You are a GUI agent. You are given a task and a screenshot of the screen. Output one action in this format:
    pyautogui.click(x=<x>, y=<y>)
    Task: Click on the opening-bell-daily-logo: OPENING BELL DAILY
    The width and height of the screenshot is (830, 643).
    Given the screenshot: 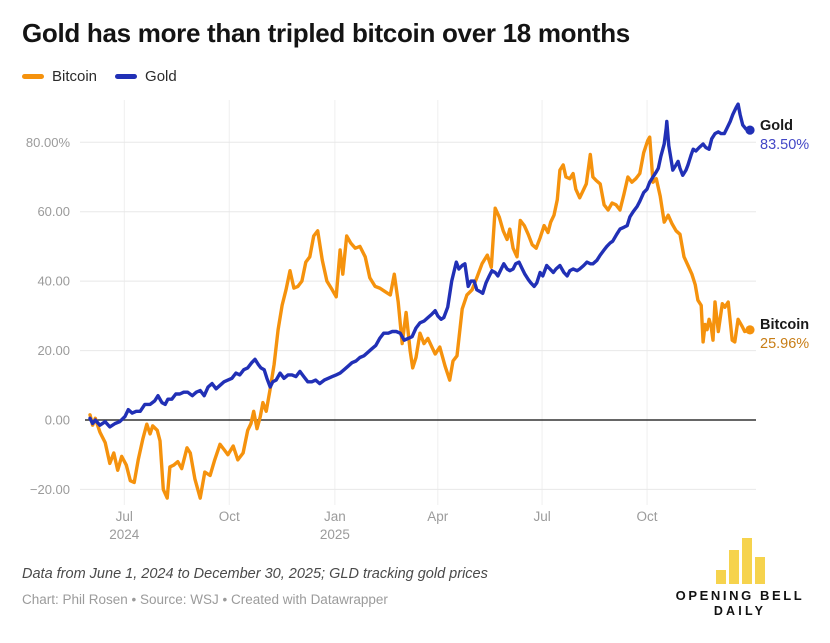 What is the action you would take?
    pyautogui.click(x=740, y=577)
    